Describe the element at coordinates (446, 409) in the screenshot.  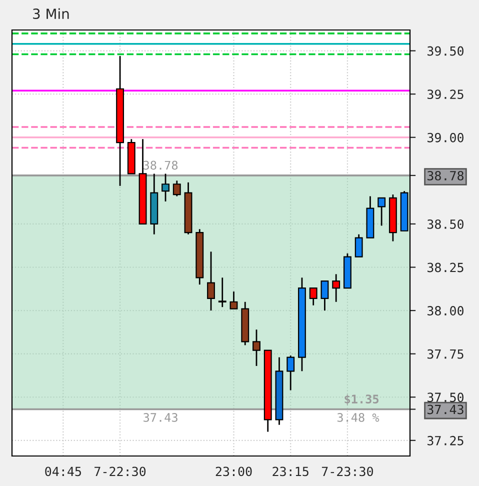
I see `y-tick-label: 37.43` at that location.